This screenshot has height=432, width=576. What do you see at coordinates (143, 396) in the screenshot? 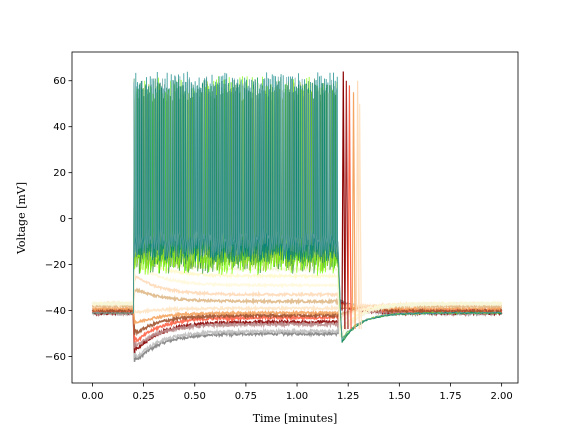
I see `x-tick-label: 0.25` at bounding box center [143, 396].